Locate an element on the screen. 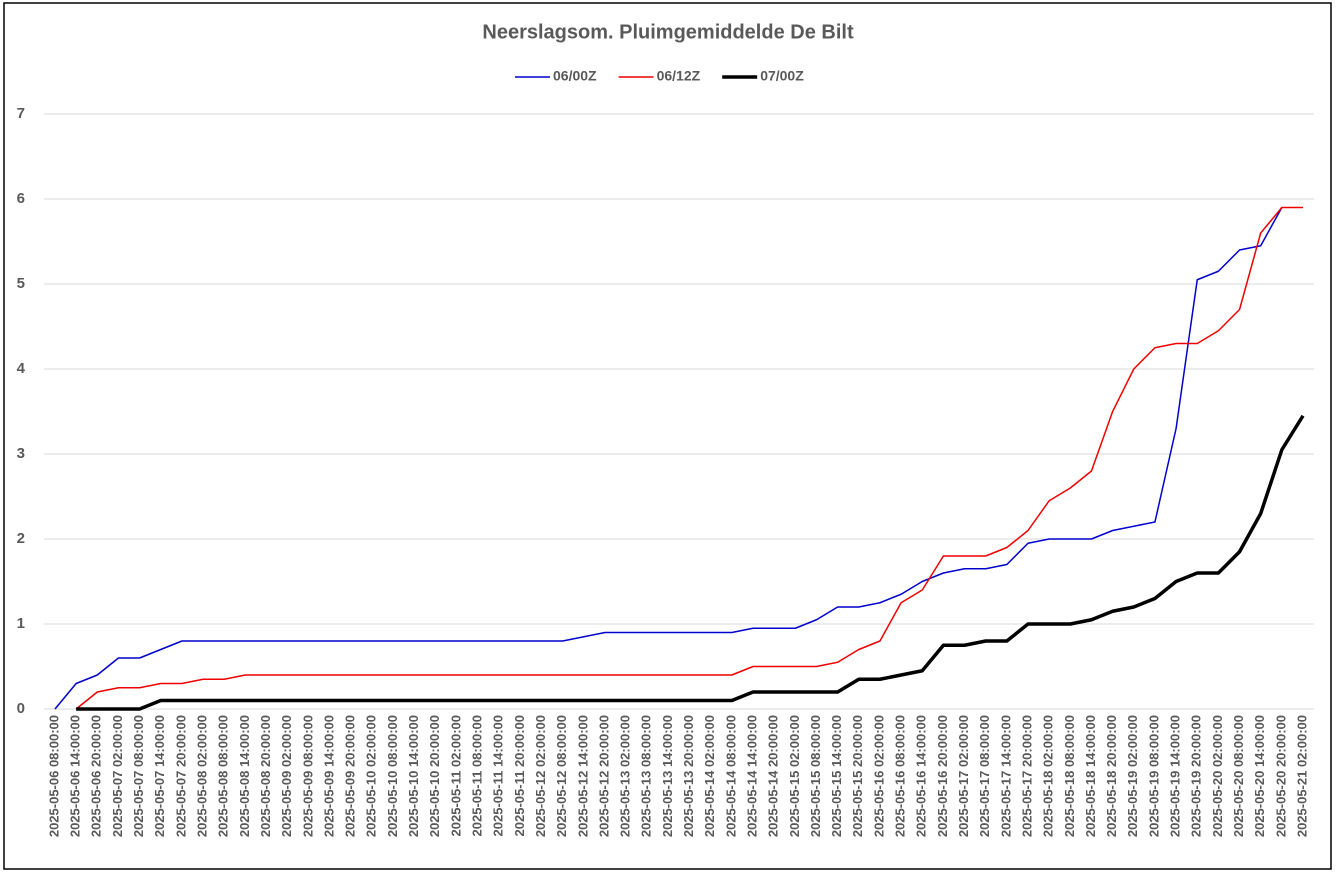 The height and width of the screenshot is (878, 1336). legend-label: 06/00Z is located at coordinates (575, 76).